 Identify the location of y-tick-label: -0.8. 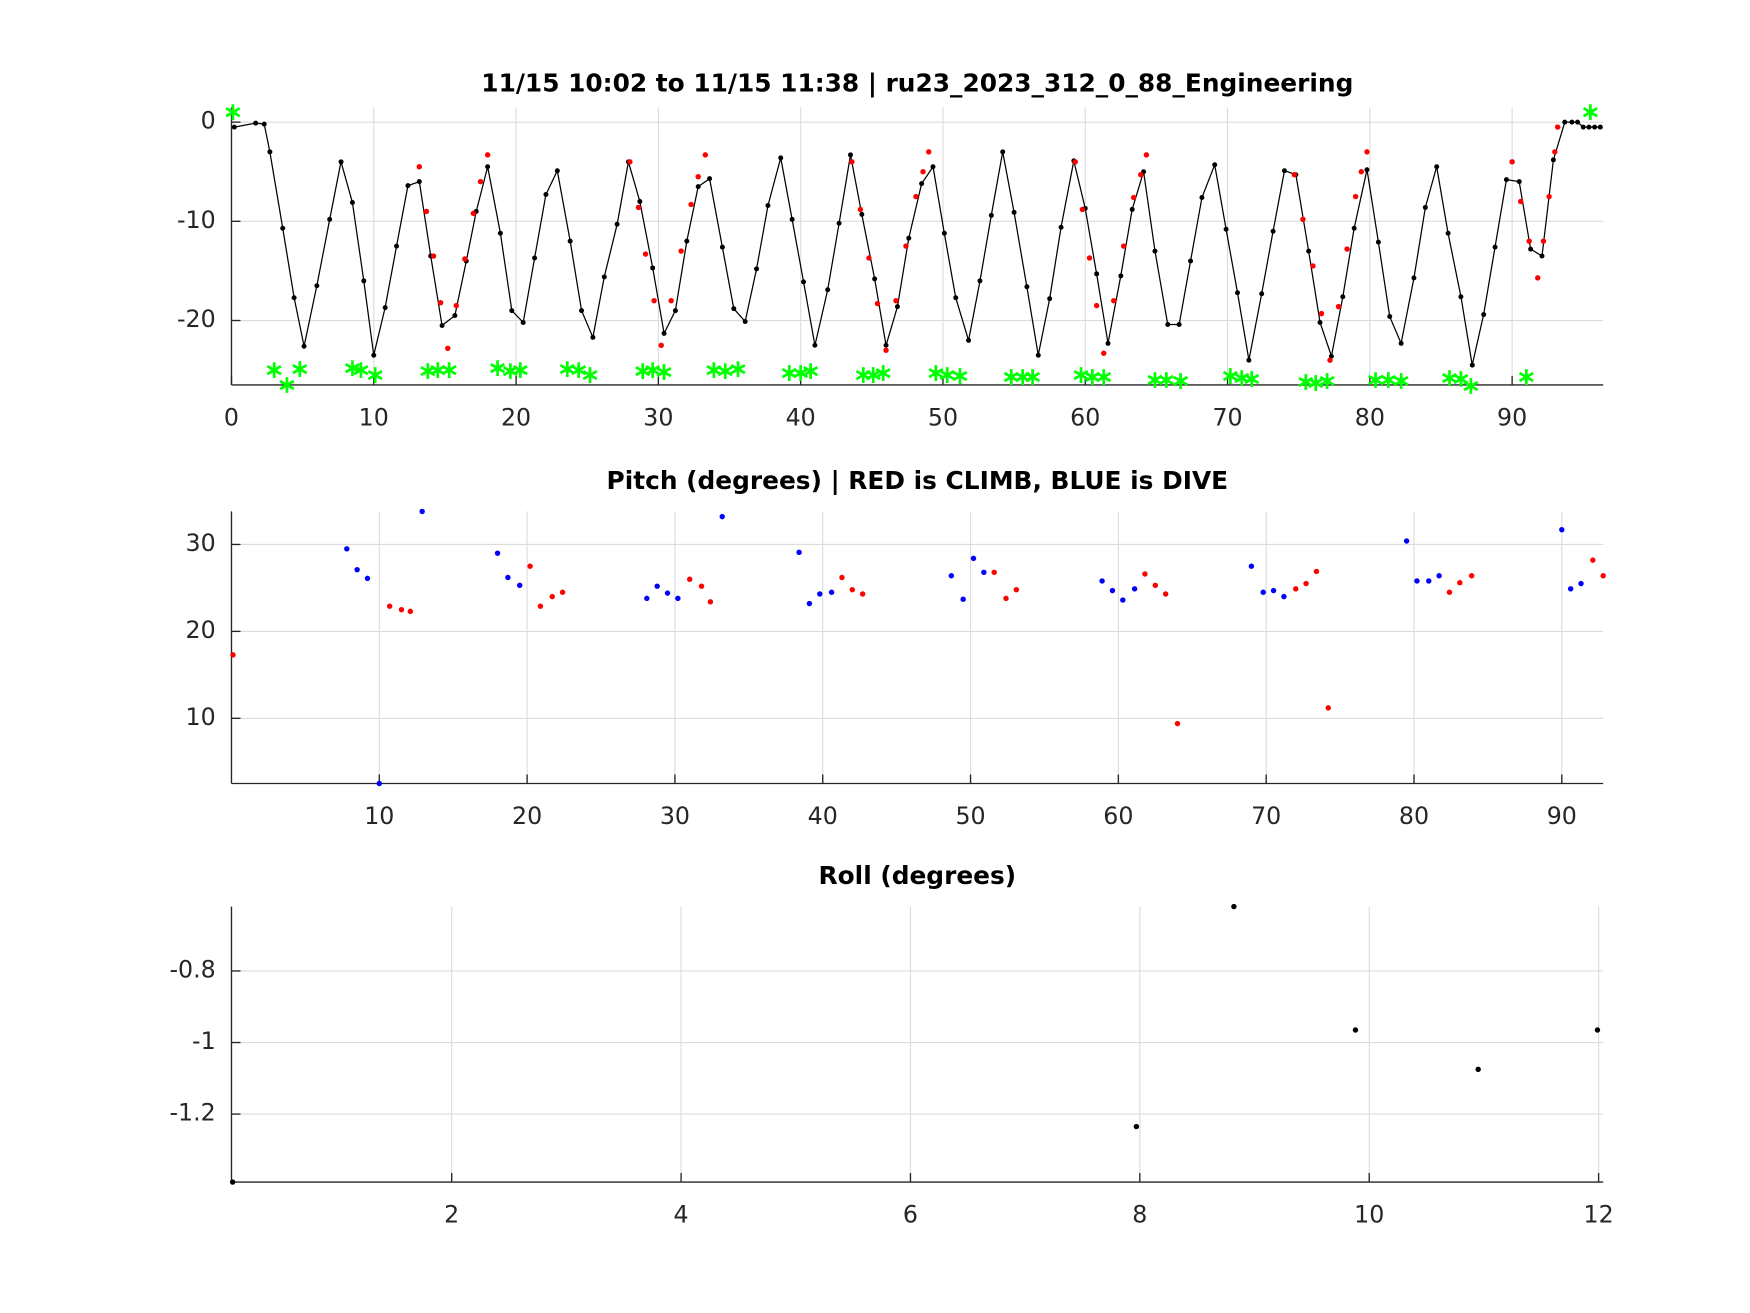
(192, 969).